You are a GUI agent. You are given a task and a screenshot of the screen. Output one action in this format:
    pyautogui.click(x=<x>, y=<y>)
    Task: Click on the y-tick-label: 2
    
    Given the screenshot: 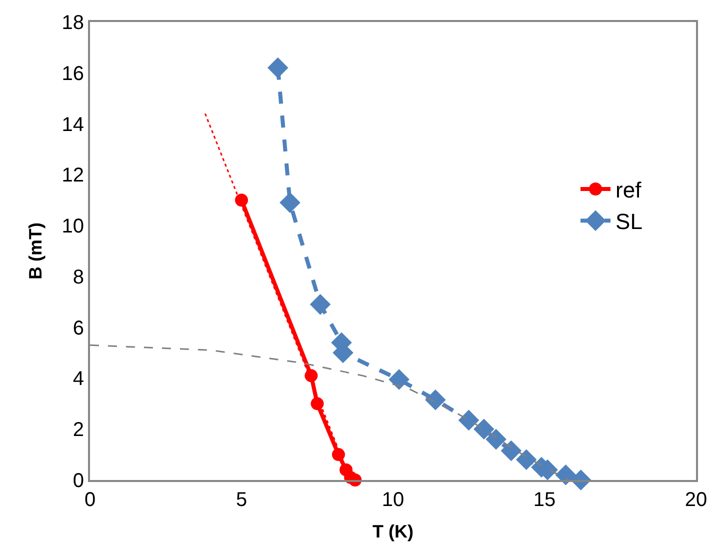 What is the action you would take?
    pyautogui.click(x=78, y=430)
    